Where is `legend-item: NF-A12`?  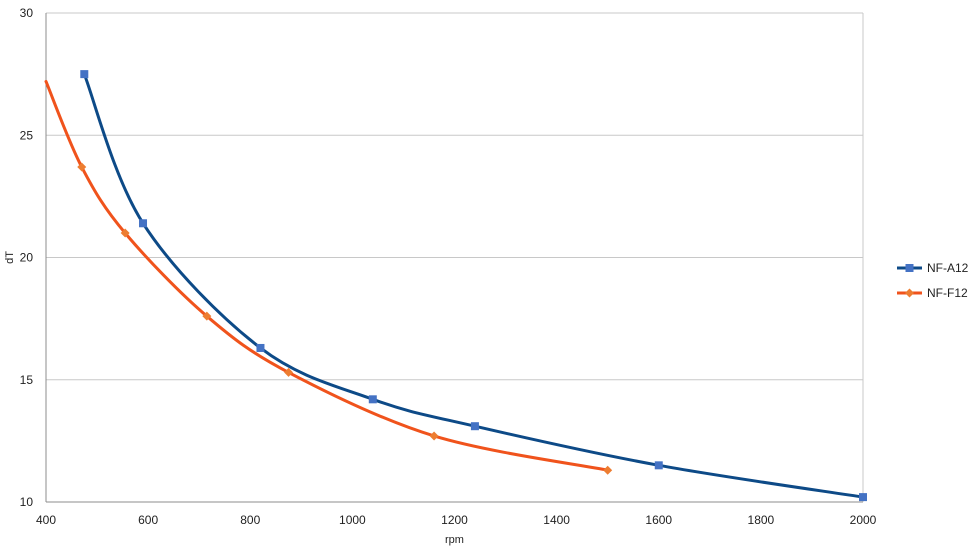 legend-item: NF-A12 is located at coordinates (933, 268).